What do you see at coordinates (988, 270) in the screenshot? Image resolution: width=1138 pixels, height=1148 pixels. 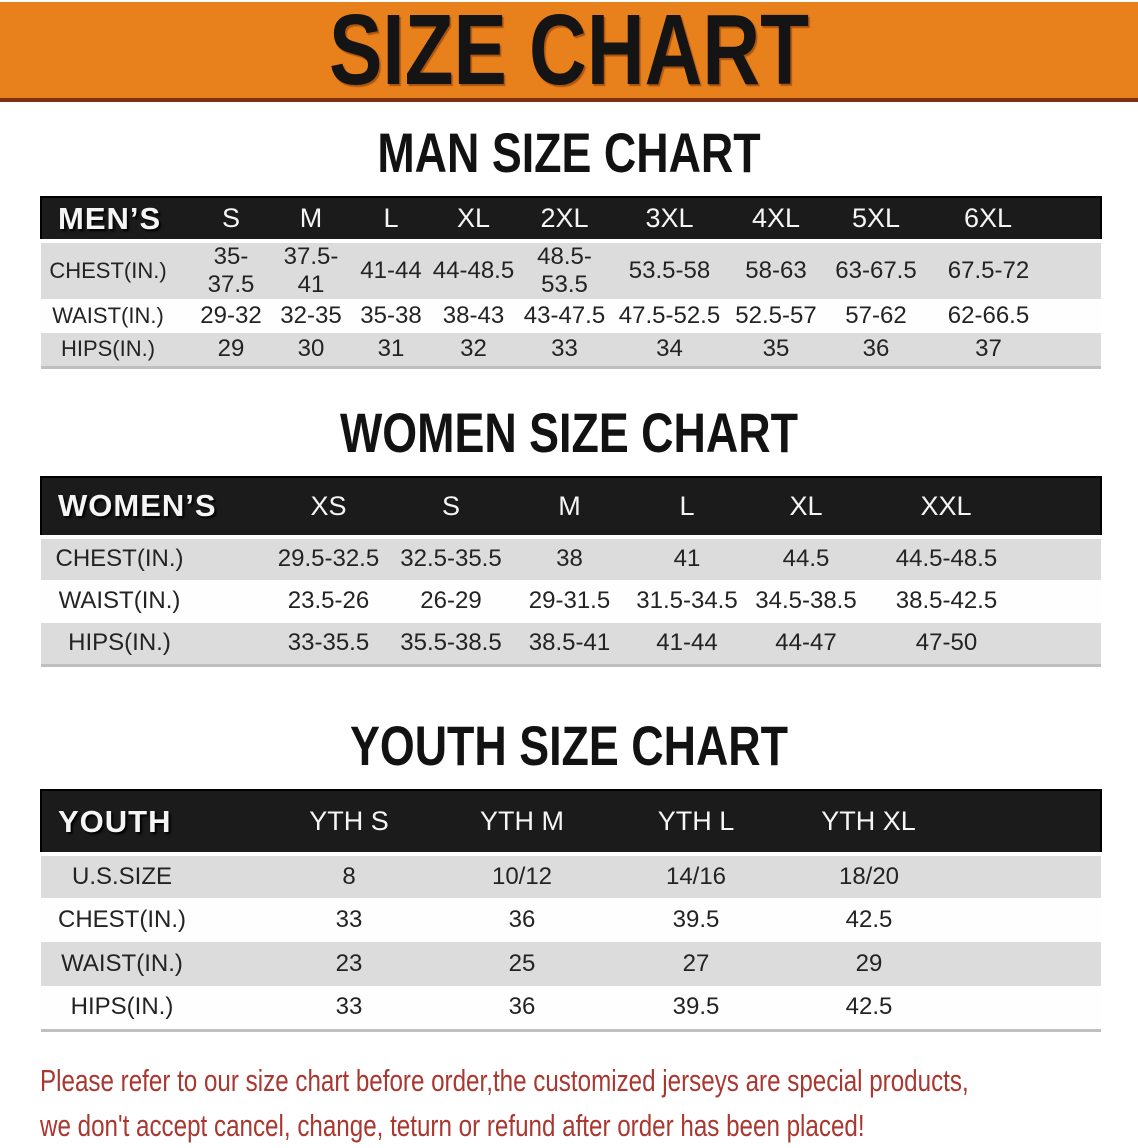 I see `value-cell: 67.5-72` at bounding box center [988, 270].